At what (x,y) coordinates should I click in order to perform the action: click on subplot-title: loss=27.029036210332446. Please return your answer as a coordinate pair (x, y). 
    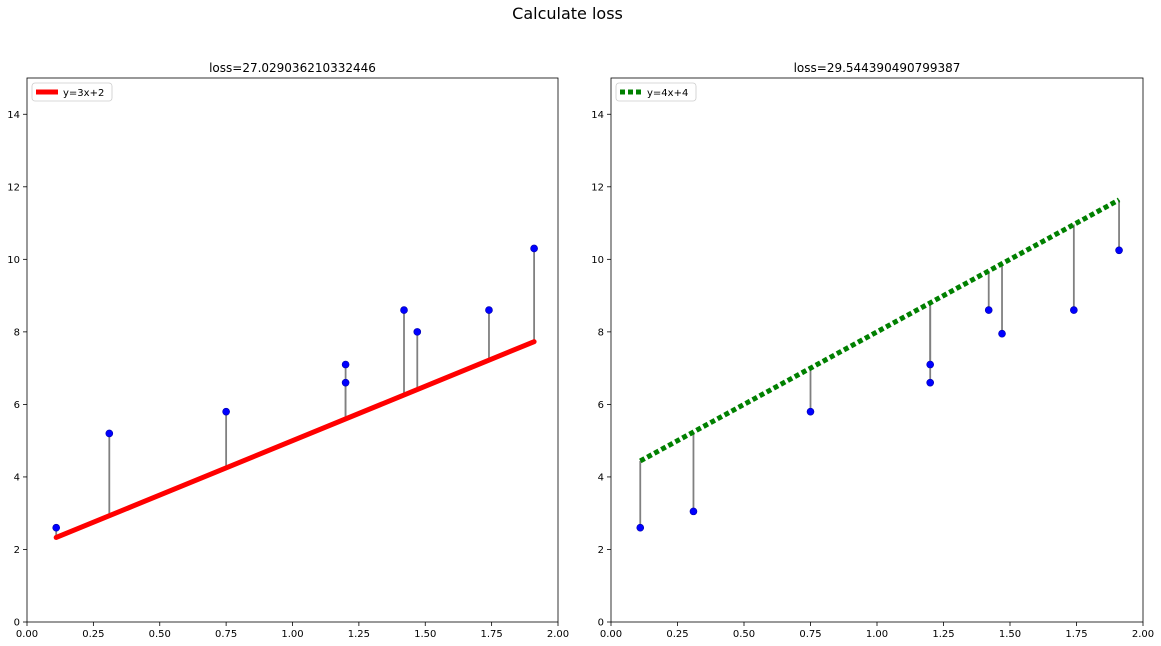
    Looking at the image, I should click on (292, 68).